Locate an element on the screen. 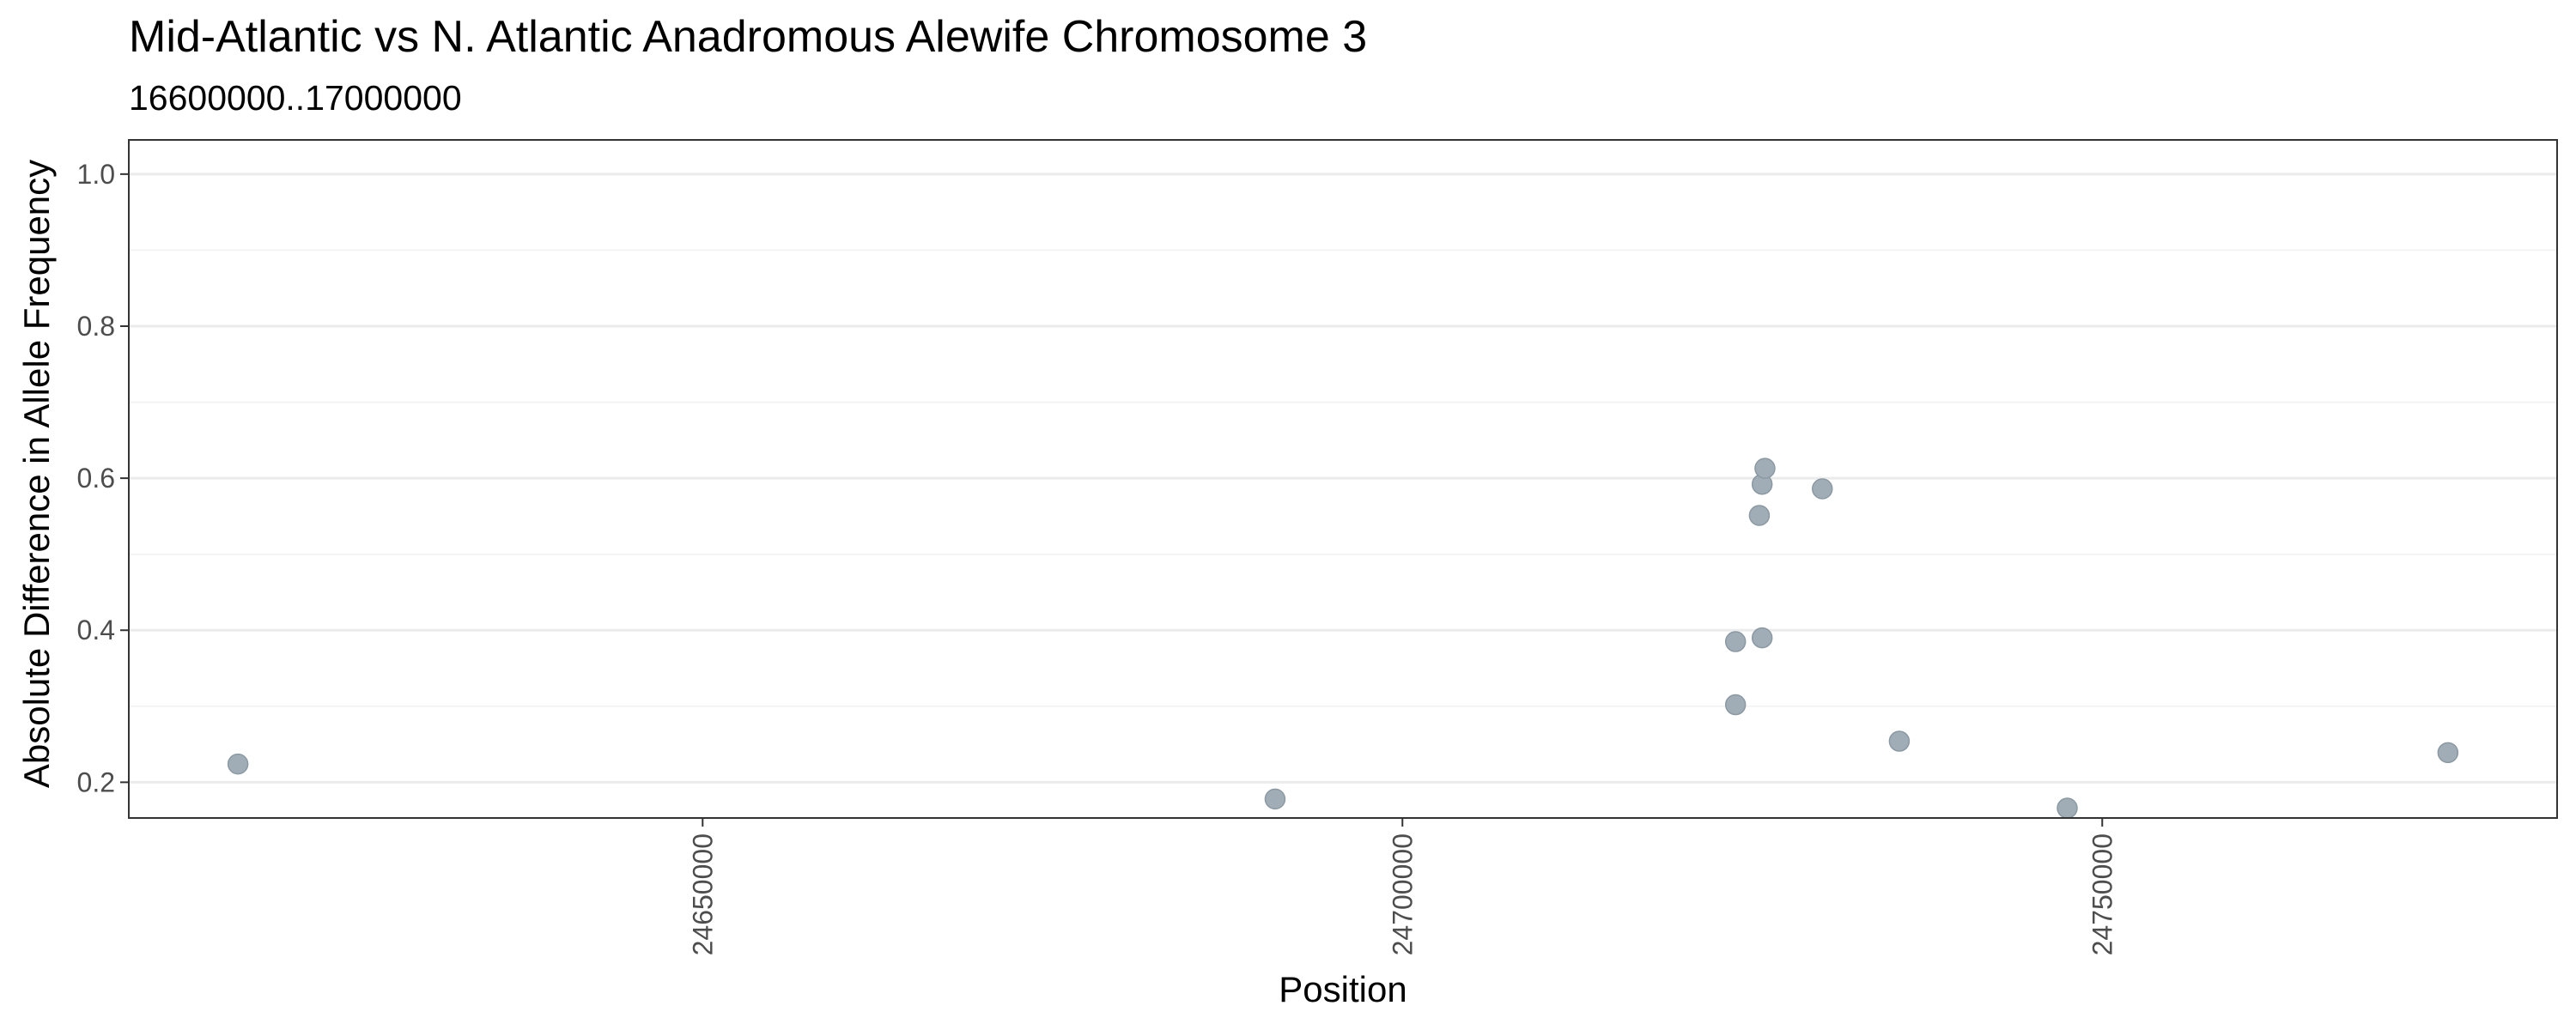 This screenshot has height=1030, width=2576. y-tick-label: 0.8 is located at coordinates (96, 326).